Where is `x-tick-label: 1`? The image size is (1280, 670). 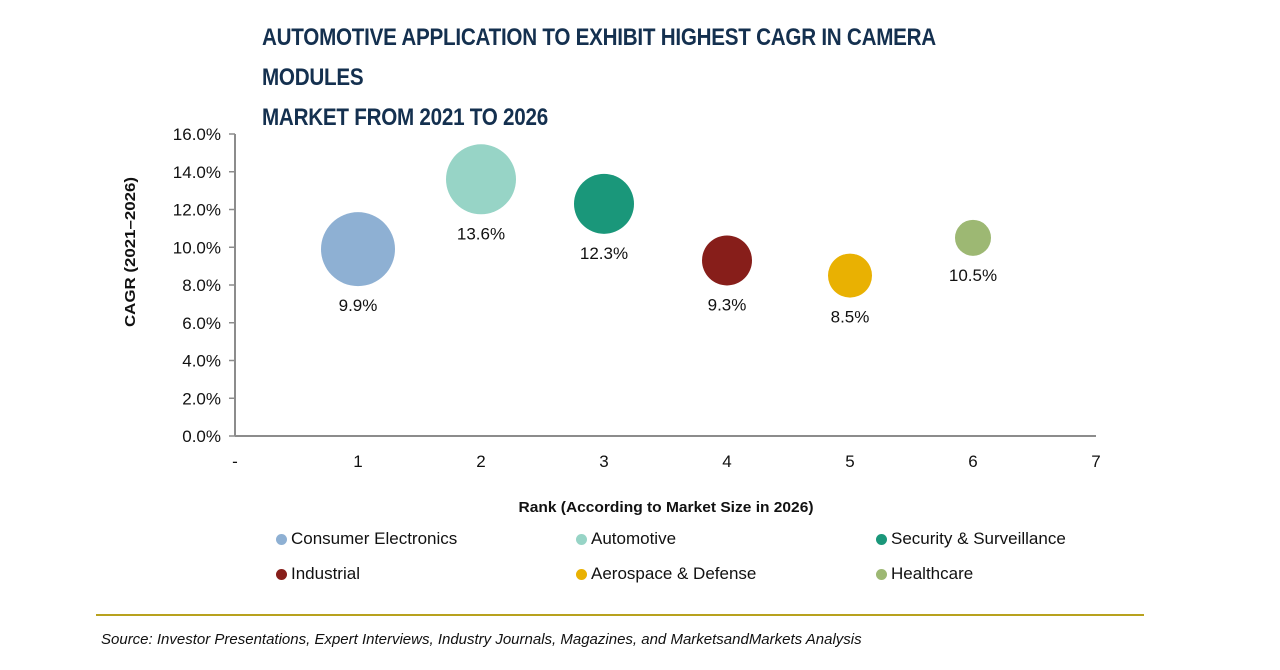 x-tick-label: 1 is located at coordinates (357, 461).